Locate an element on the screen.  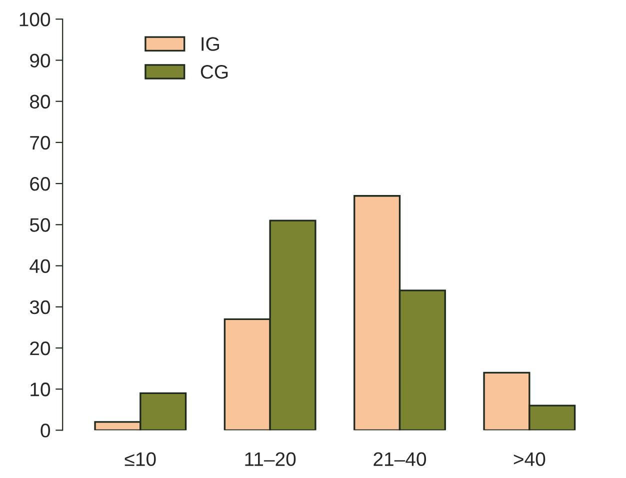
x-tick-label: ≤10 is located at coordinates (140, 459).